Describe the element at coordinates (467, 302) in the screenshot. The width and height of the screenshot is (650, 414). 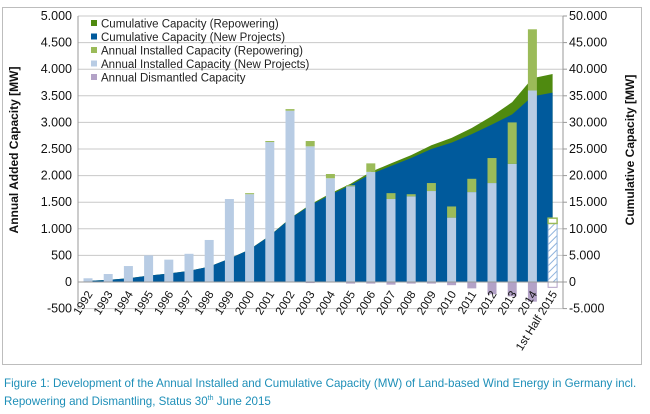
I see `x-tick-label: 2011` at that location.